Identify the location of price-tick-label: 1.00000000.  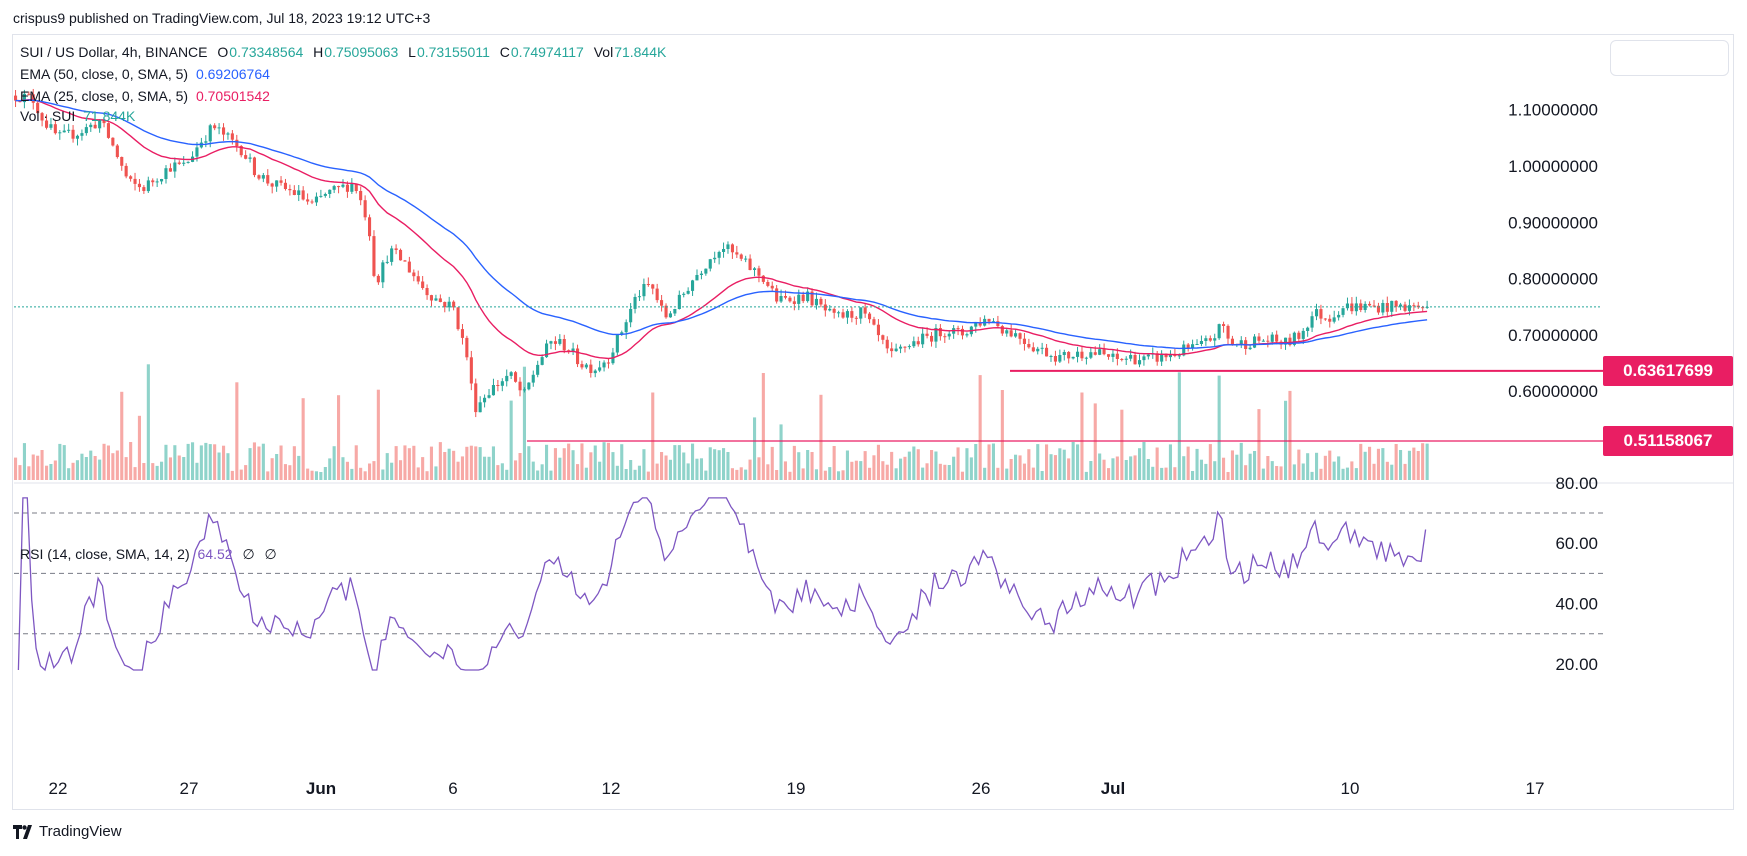
(1553, 166).